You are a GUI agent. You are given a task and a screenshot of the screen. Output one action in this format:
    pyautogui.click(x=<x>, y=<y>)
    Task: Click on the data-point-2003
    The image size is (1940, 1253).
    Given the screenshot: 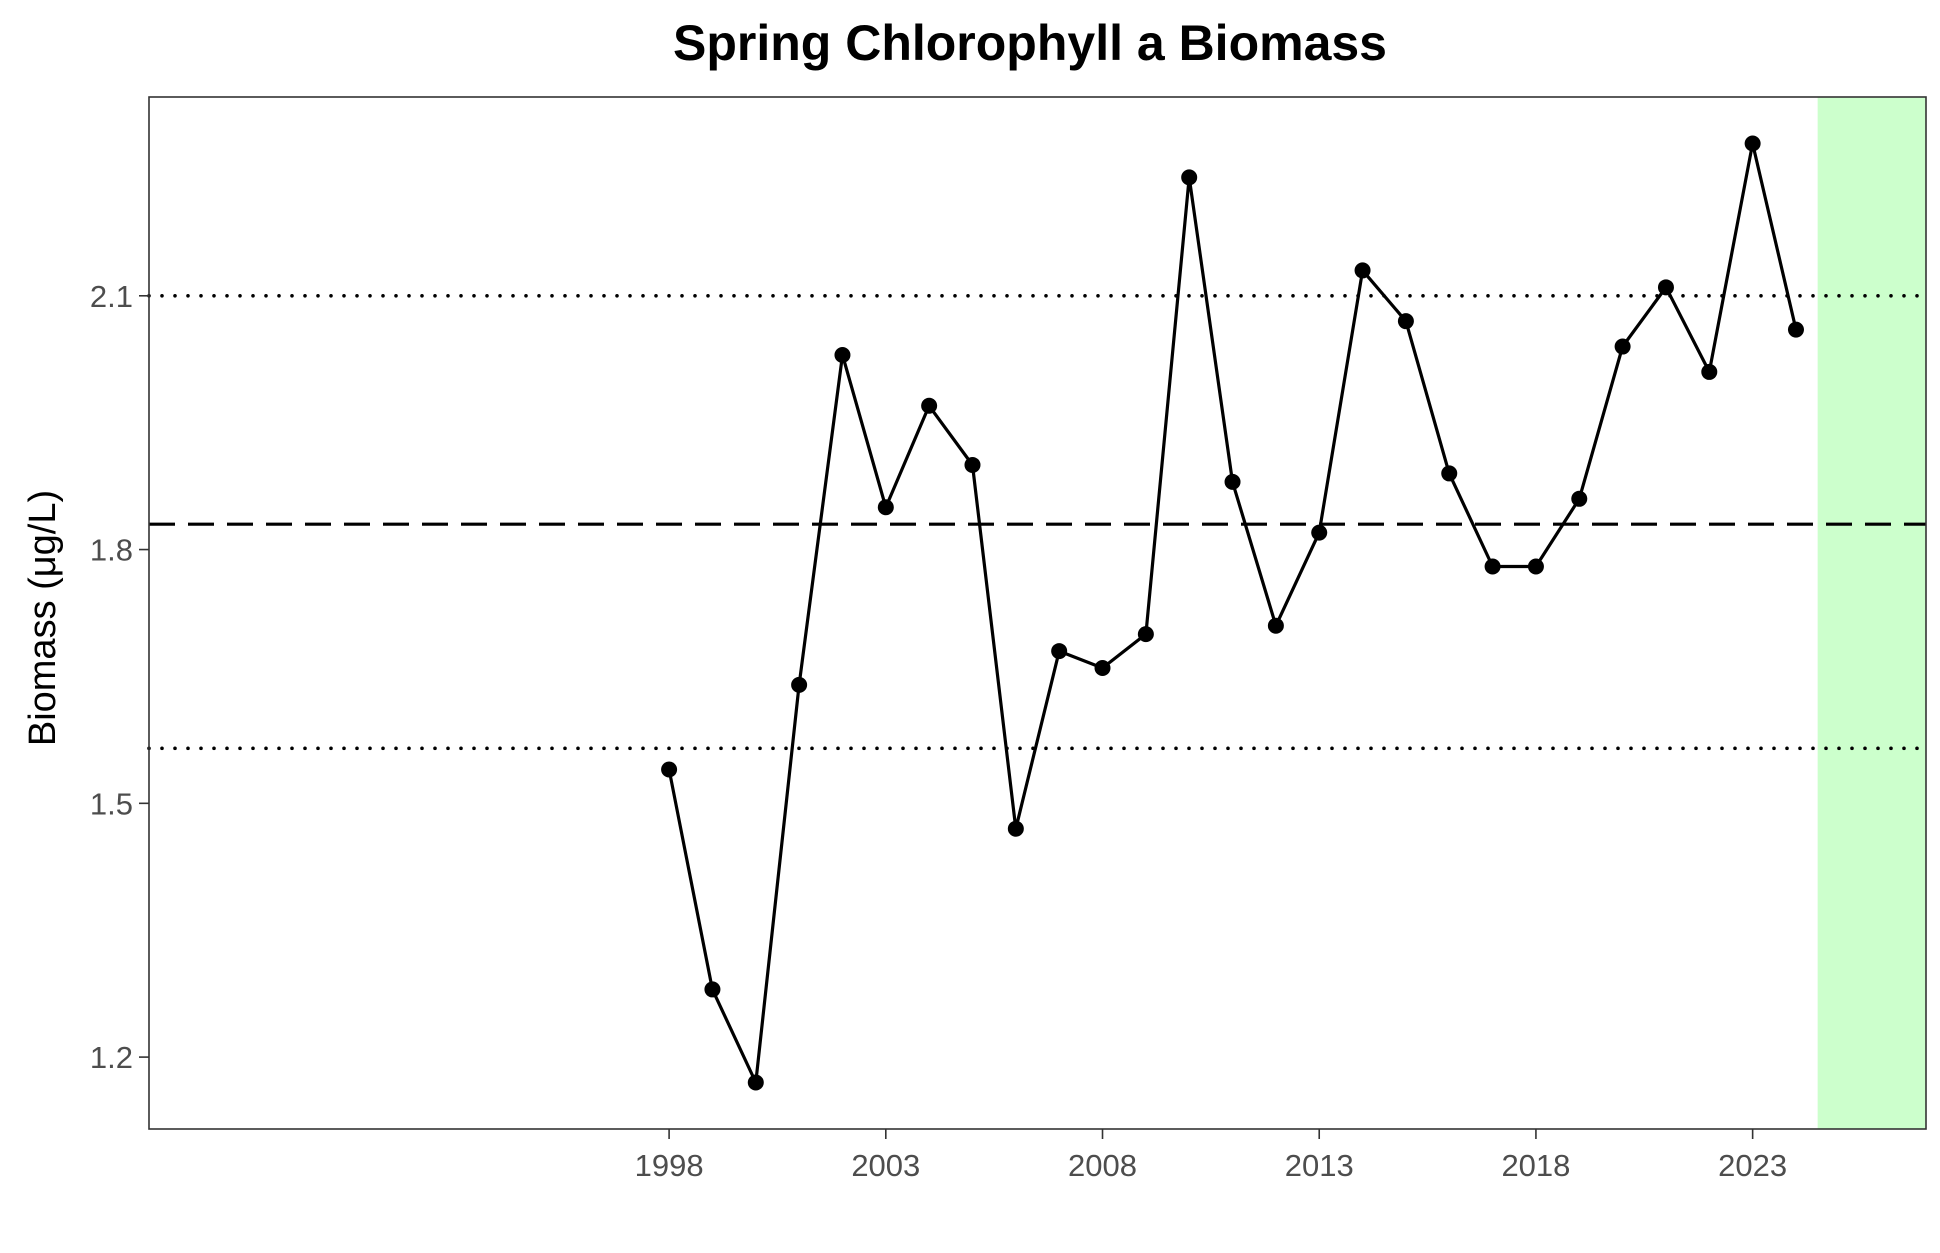 What is the action you would take?
    pyautogui.click(x=885, y=507)
    